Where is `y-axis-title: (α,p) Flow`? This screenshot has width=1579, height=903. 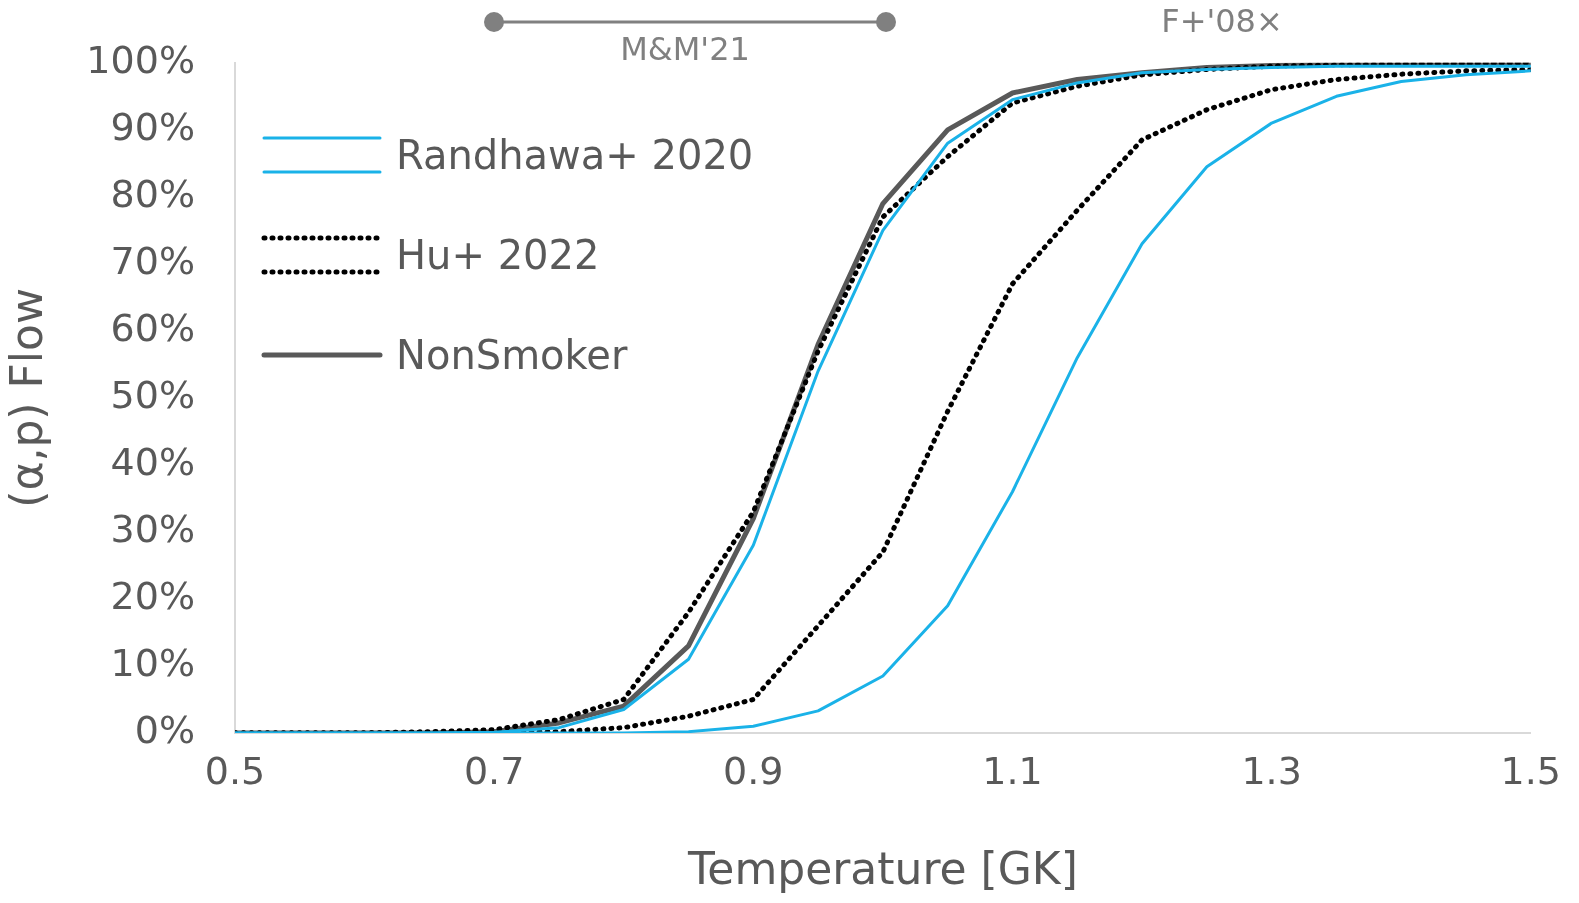
y-axis-title: (α,p) Flow is located at coordinates (26, 398).